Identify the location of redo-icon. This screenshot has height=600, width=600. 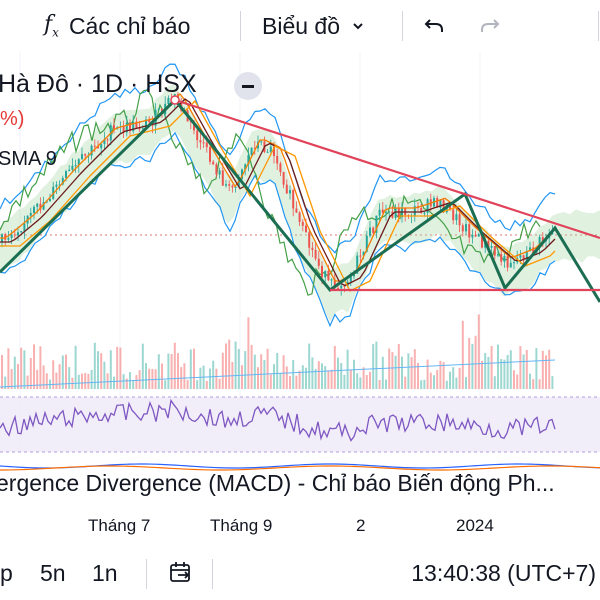
(490, 26).